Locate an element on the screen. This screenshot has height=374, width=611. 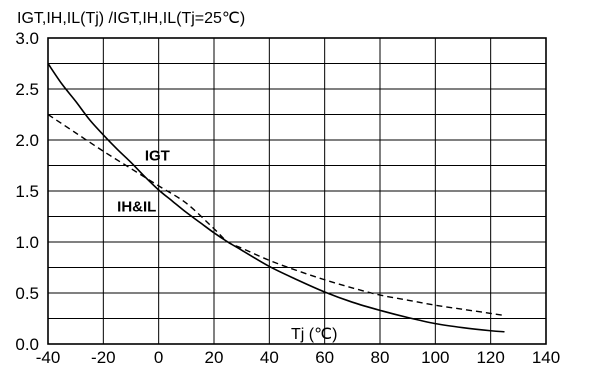
y-tick-label: 3.0 is located at coordinates (27, 38).